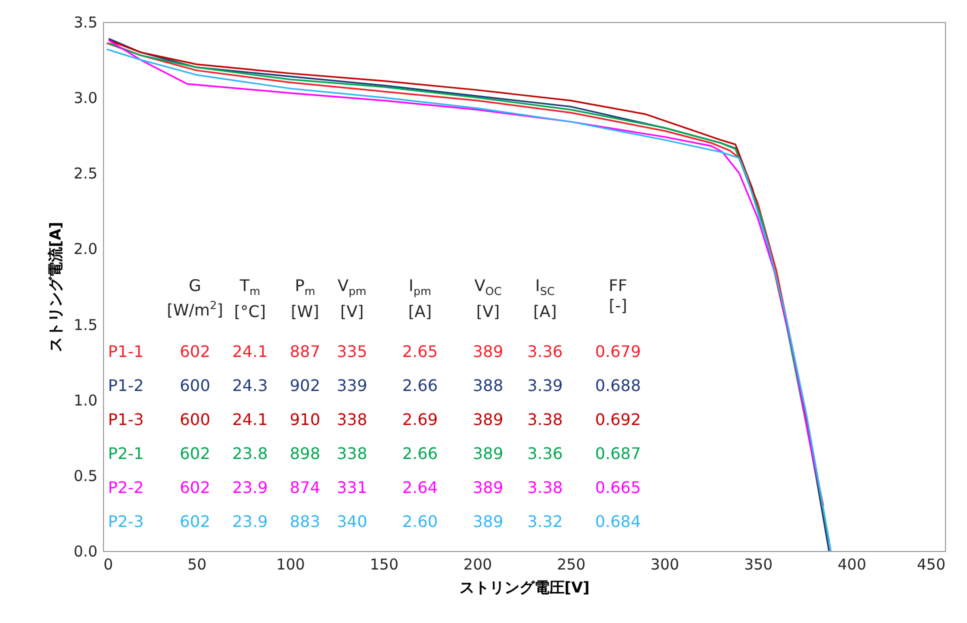  Describe the element at coordinates (618, 296) in the screenshot. I see `annotation: FF [-]` at that location.